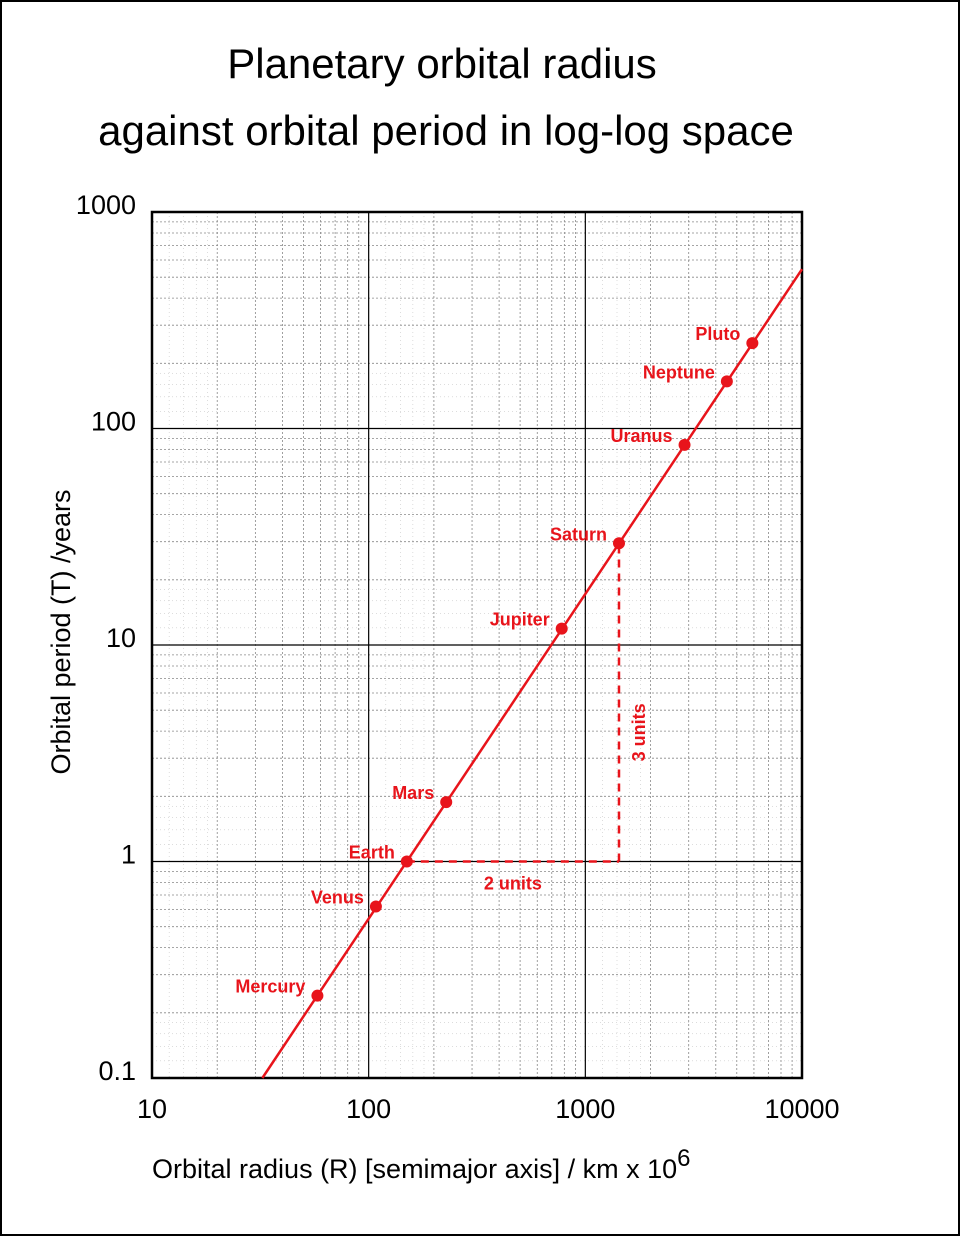 The height and width of the screenshot is (1239, 960). What do you see at coordinates (446, 802) in the screenshot?
I see `planet-point-mars` at bounding box center [446, 802].